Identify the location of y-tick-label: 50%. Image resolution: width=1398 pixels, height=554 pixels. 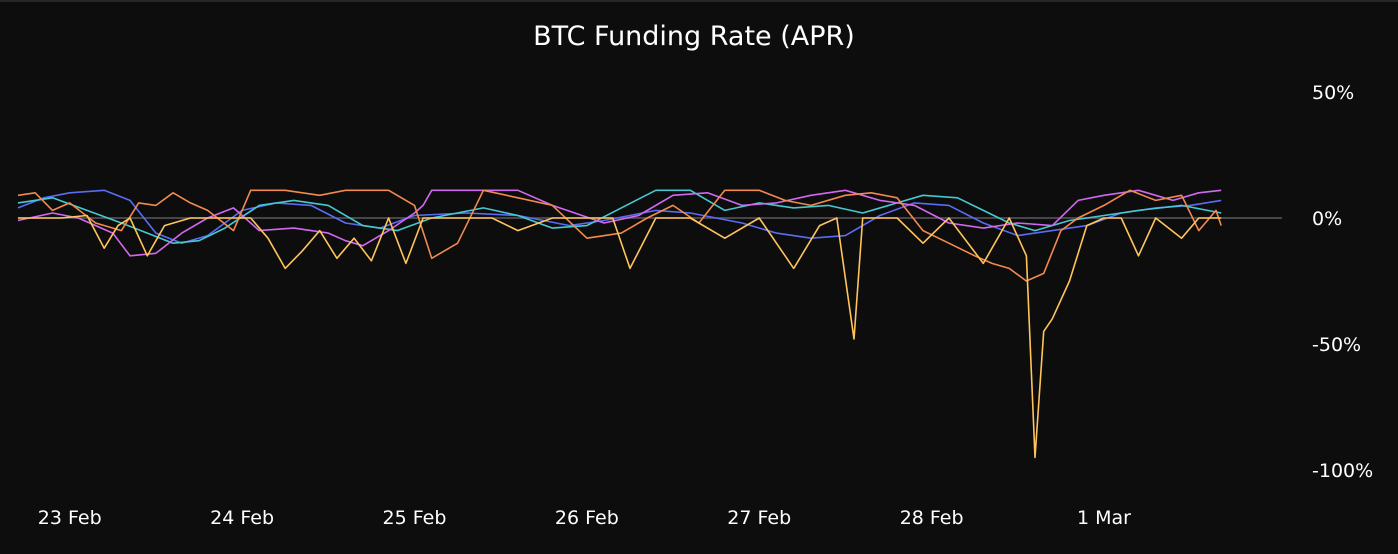
(1333, 93).